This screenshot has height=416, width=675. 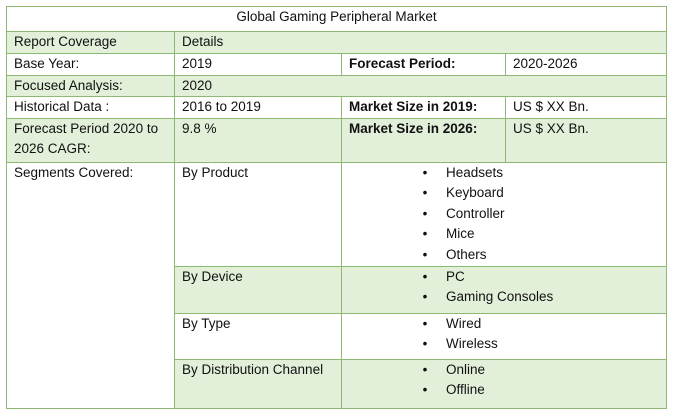 I want to click on segment-group-items: • PC • Gaming Consoles, so click(x=504, y=289).